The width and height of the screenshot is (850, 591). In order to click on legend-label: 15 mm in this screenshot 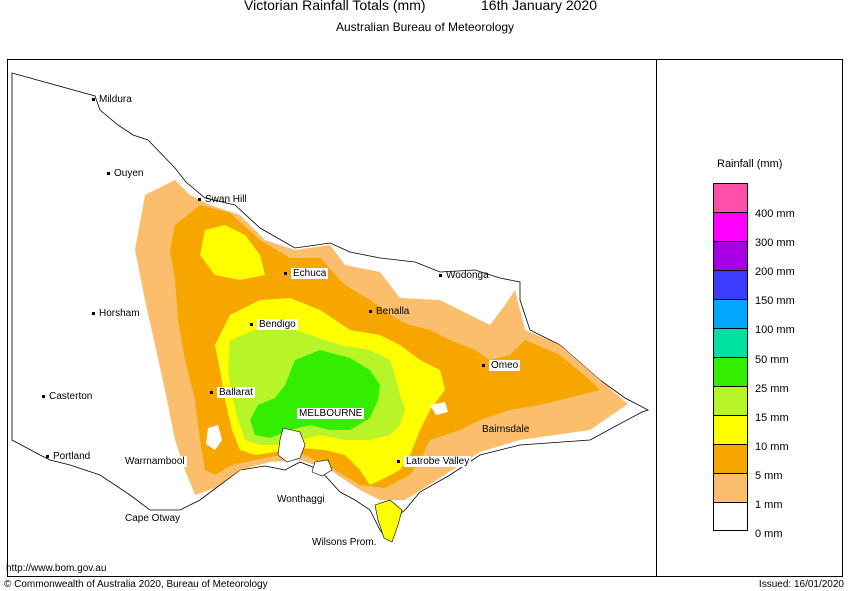, I will do `click(772, 417)`.